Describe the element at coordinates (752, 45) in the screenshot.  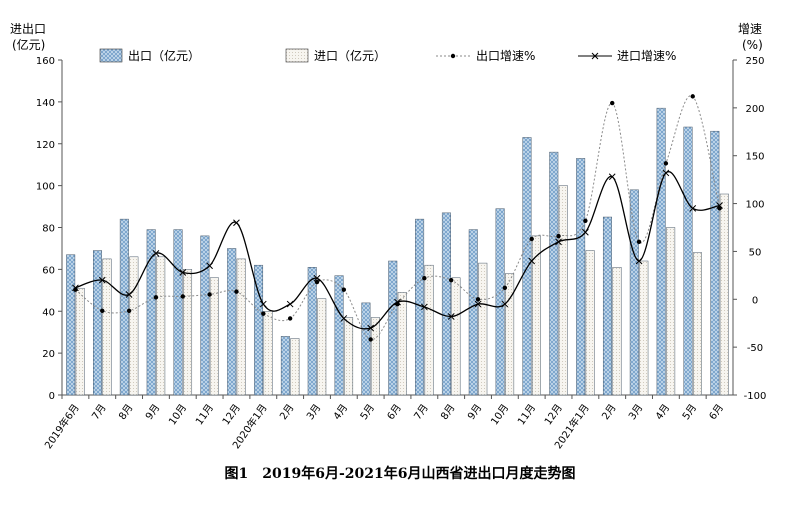
I see `right-axis-title-unit: (%)` at that location.